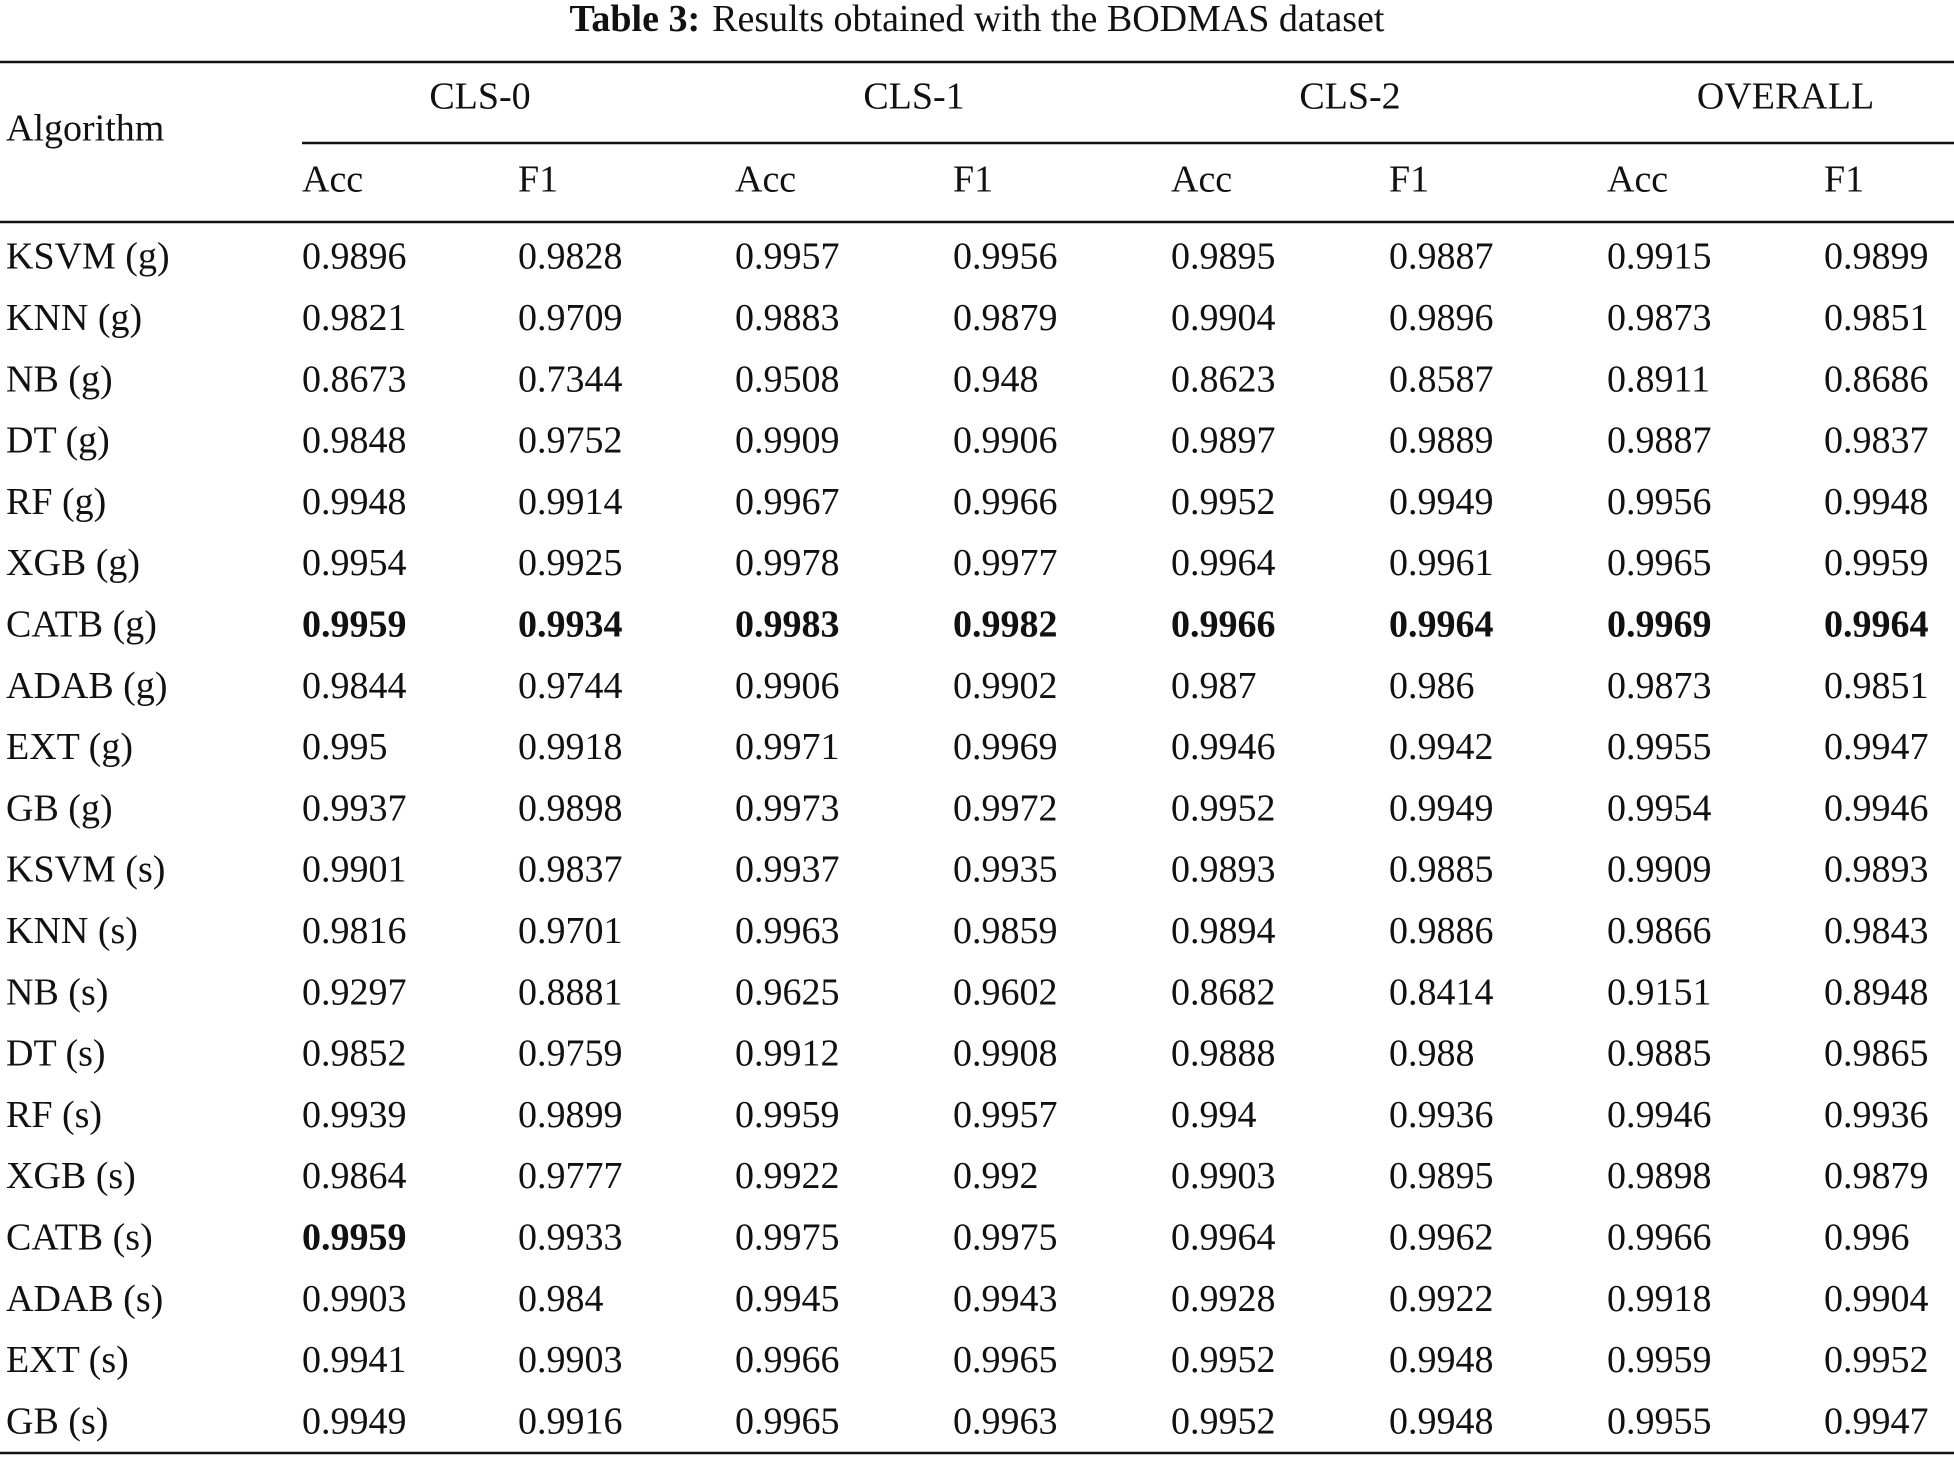 Image resolution: width=1954 pixels, height=1462 pixels. I want to click on cell: 0.9893, so click(1223, 870).